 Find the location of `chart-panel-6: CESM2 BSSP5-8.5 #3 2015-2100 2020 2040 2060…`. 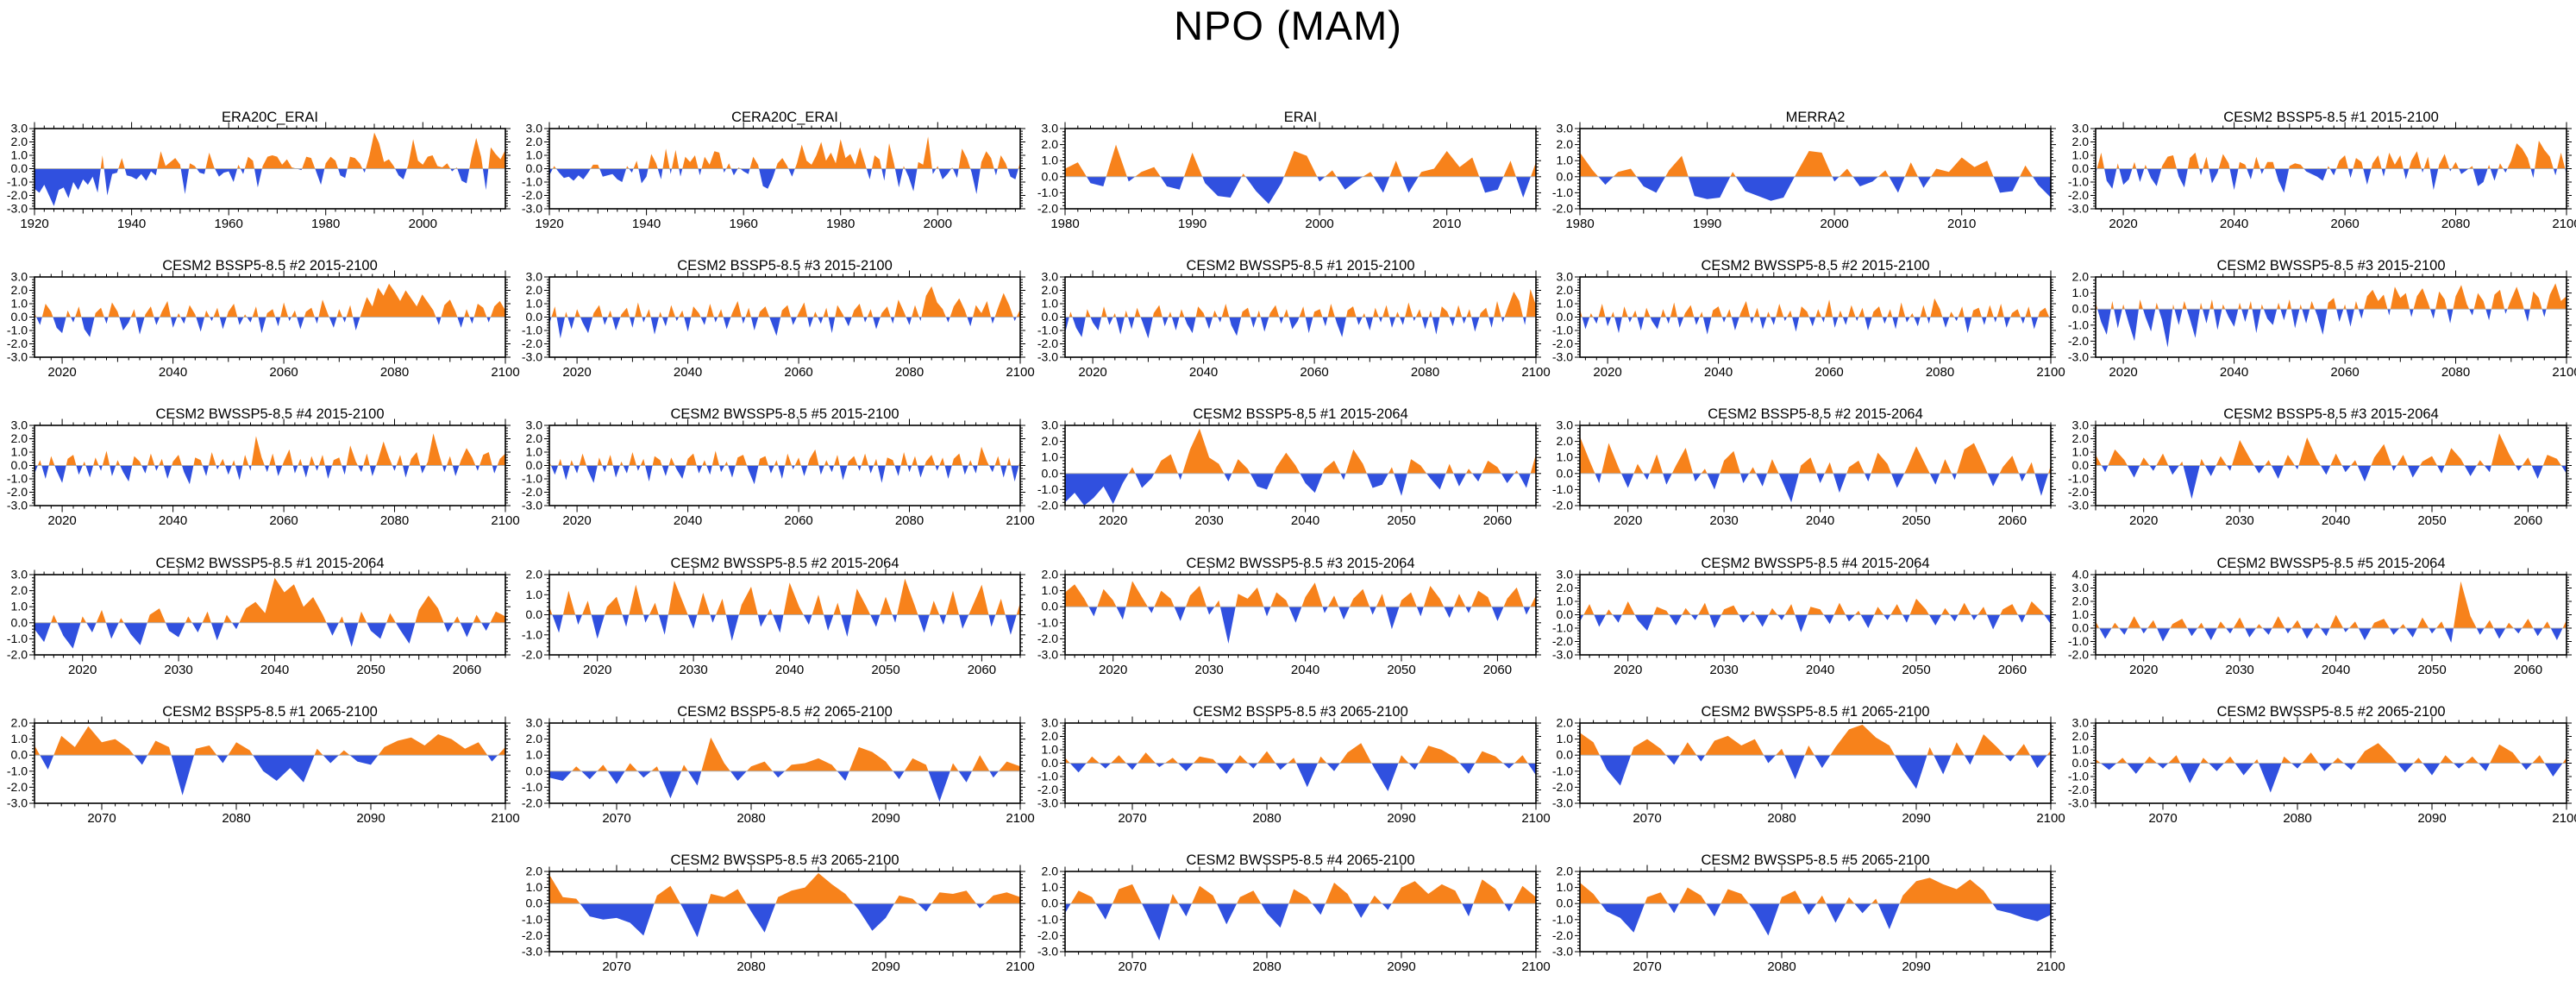

chart-panel-6: CESM2 BSSP5-8.5 #3 2015-2100 2020 2040 2060… is located at coordinates (778, 319).